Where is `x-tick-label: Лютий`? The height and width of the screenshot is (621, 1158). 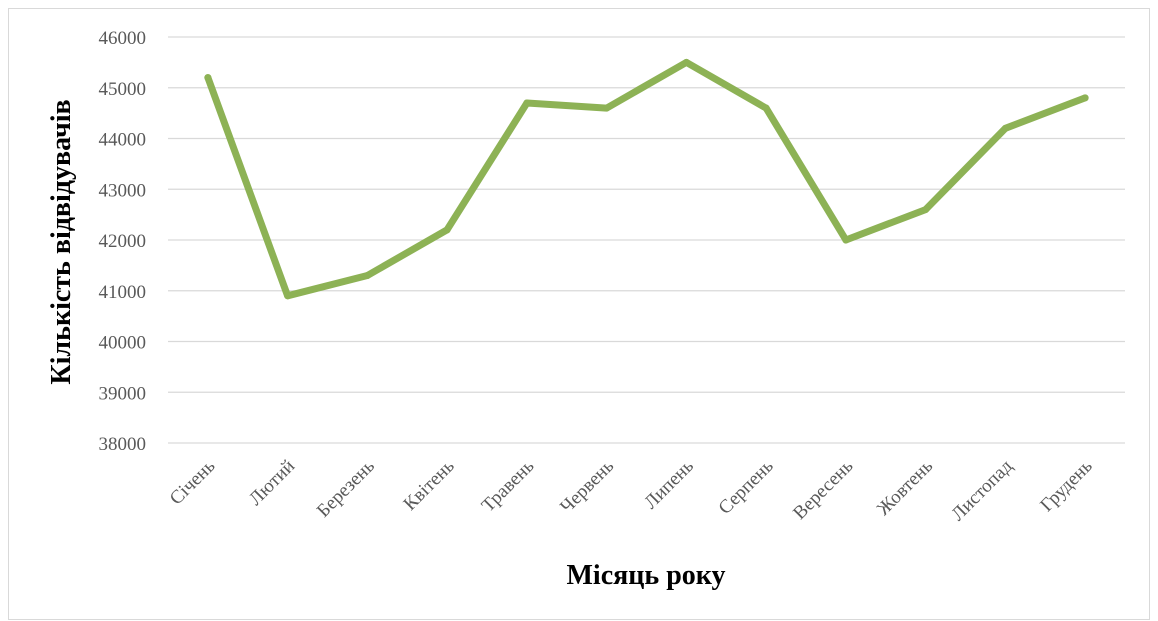
x-tick-label: Лютий is located at coordinates (272, 483).